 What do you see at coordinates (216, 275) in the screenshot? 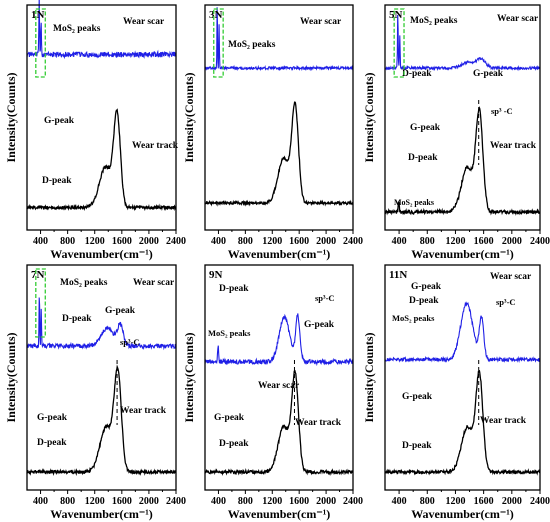
I see `panel-label: 9N` at bounding box center [216, 275].